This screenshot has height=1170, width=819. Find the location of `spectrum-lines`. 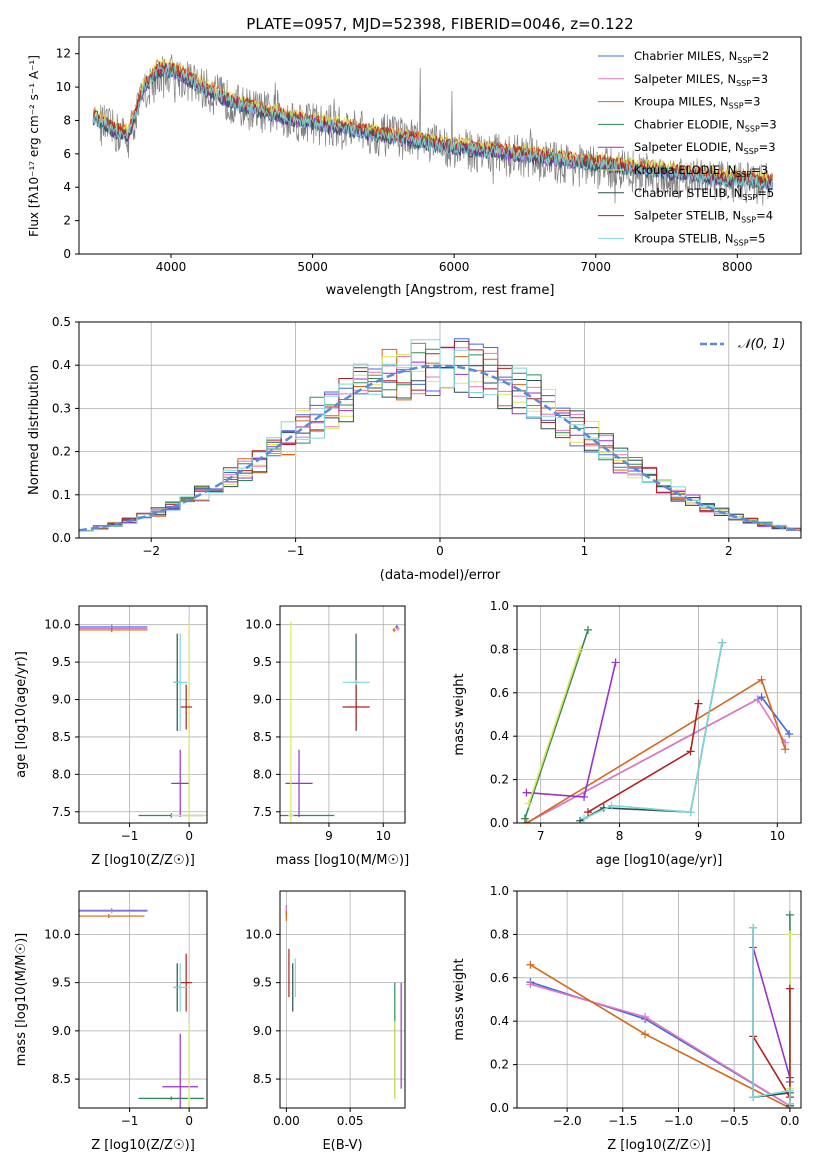

spectrum-lines is located at coordinates (433, 130).